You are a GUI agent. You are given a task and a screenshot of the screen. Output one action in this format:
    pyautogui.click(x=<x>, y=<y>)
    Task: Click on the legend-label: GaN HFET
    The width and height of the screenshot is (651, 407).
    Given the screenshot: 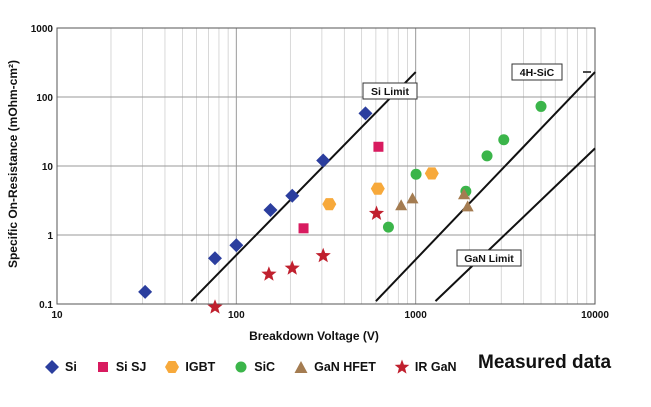 What is the action you would take?
    pyautogui.click(x=345, y=367)
    